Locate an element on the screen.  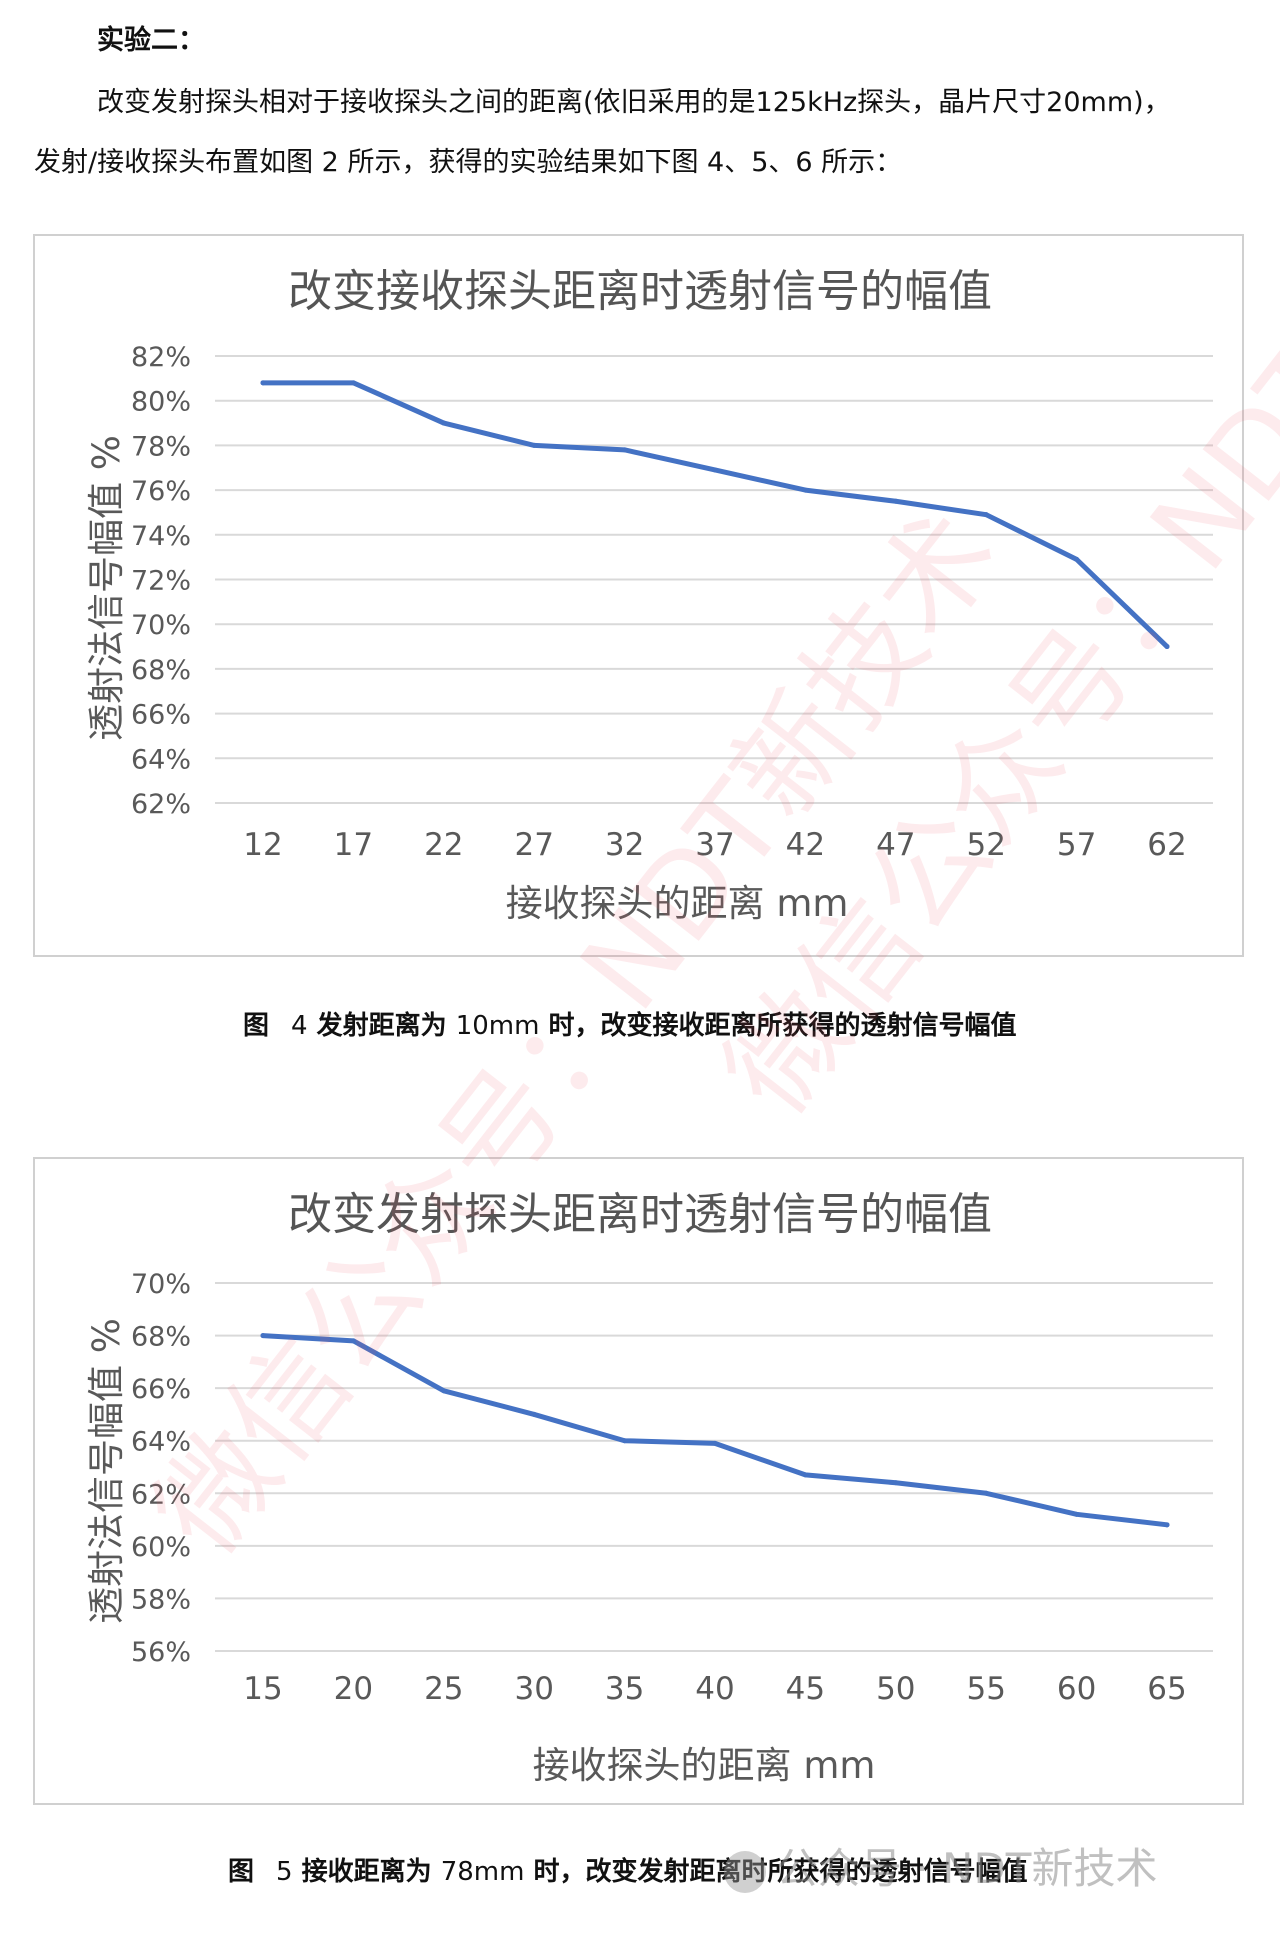
x-tick-label: 40 is located at coordinates (714, 1689).